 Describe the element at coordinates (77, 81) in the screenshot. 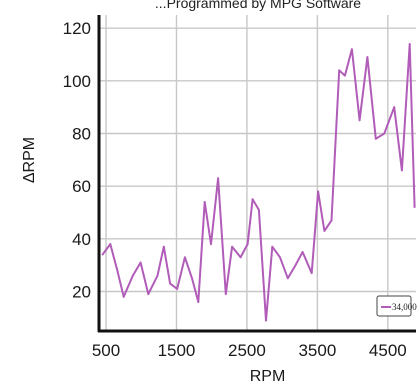

I see `y-tick-label: 100` at that location.